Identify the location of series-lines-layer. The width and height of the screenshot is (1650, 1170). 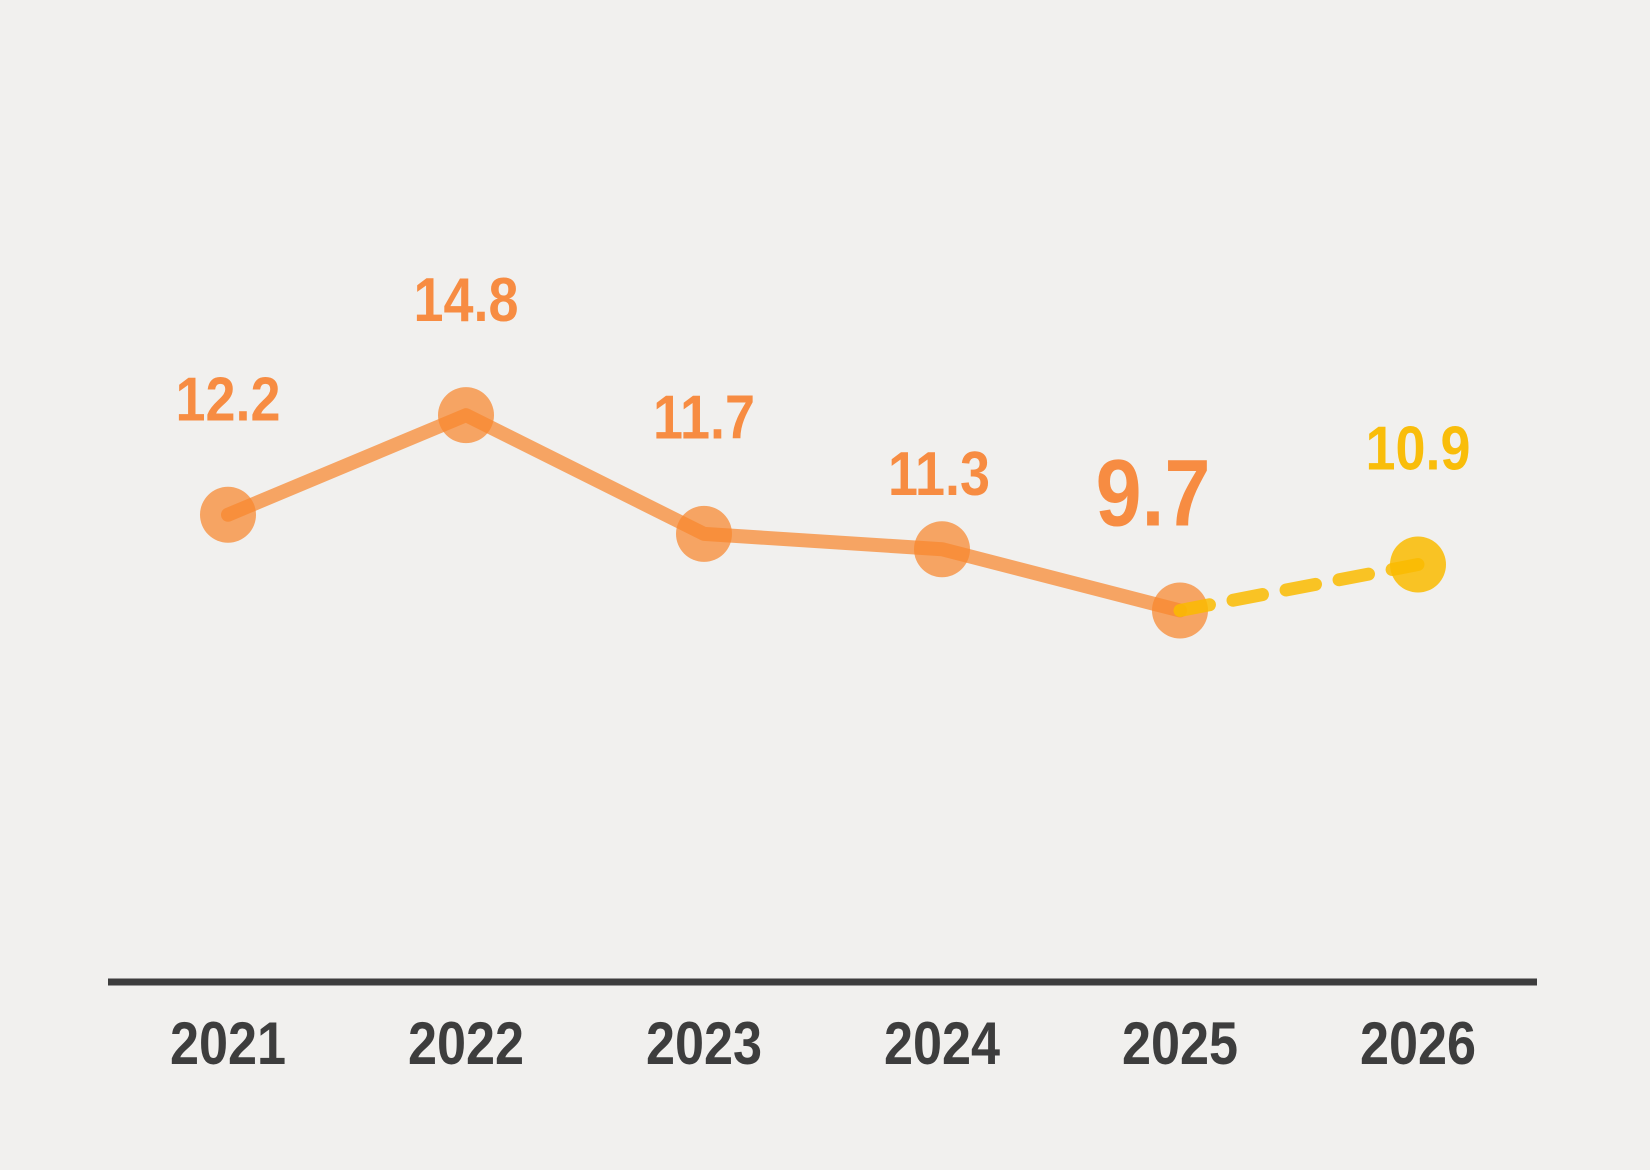
(823, 513).